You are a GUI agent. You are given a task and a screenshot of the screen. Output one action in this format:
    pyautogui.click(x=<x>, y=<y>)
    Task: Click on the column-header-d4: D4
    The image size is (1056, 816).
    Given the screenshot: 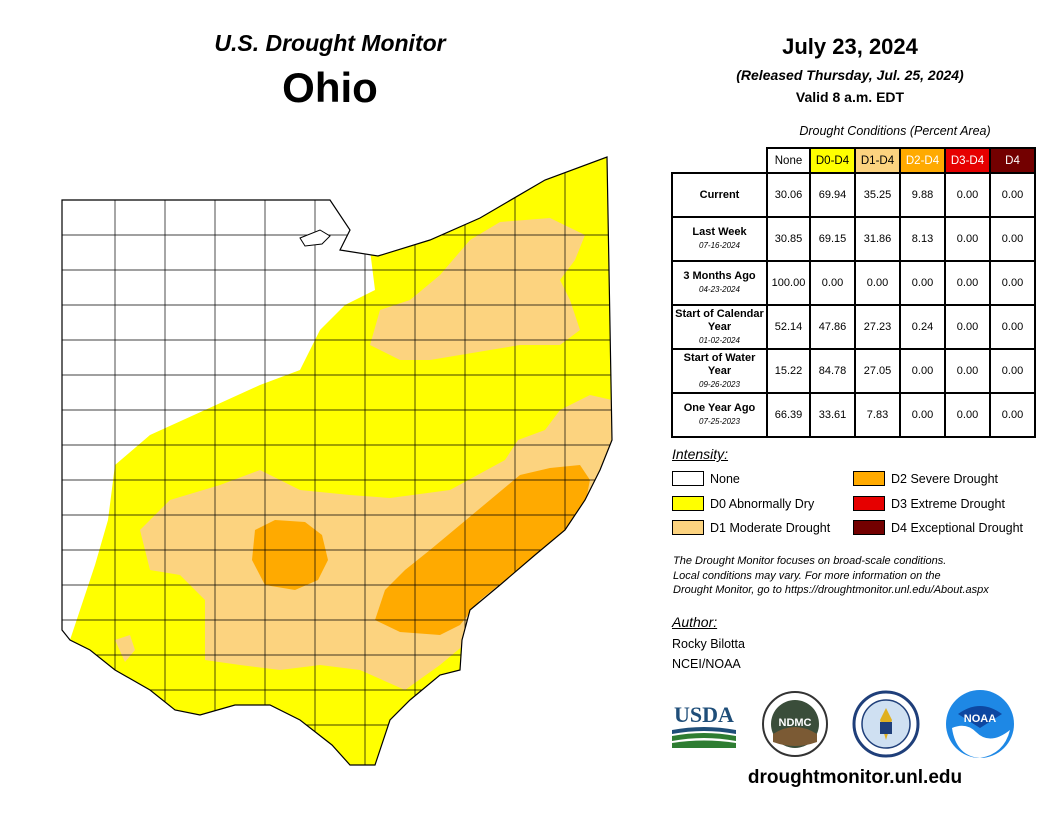 What is the action you would take?
    pyautogui.click(x=1012, y=160)
    